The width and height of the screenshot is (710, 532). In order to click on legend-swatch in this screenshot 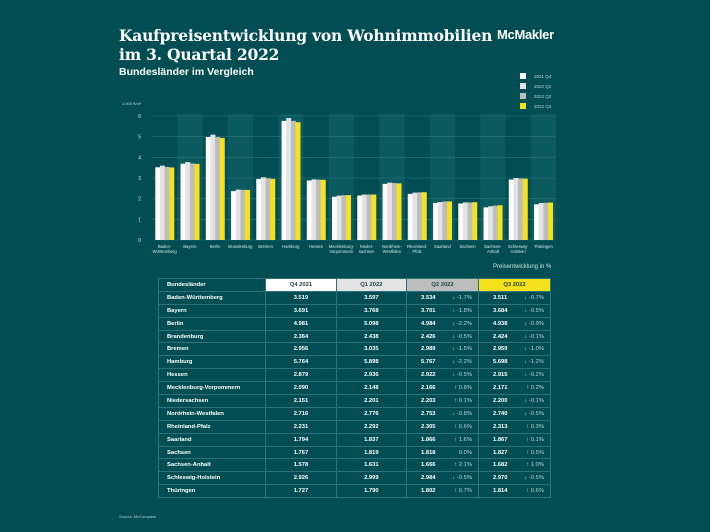, I will do `click(523, 96)`.